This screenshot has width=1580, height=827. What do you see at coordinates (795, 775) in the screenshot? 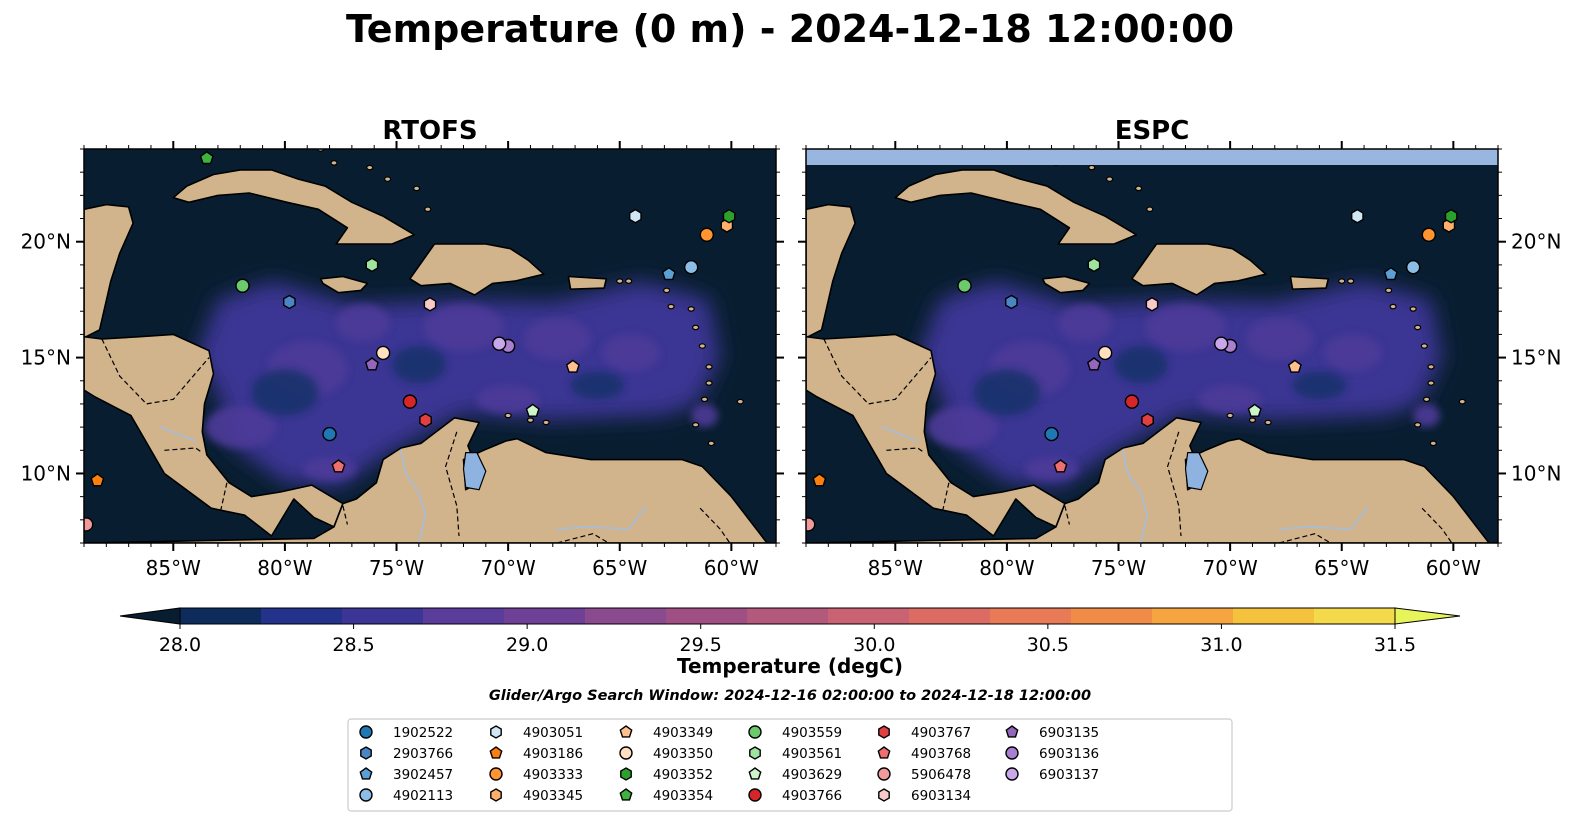
I see `legend-entry-4903629: 4903629` at bounding box center [795, 775].